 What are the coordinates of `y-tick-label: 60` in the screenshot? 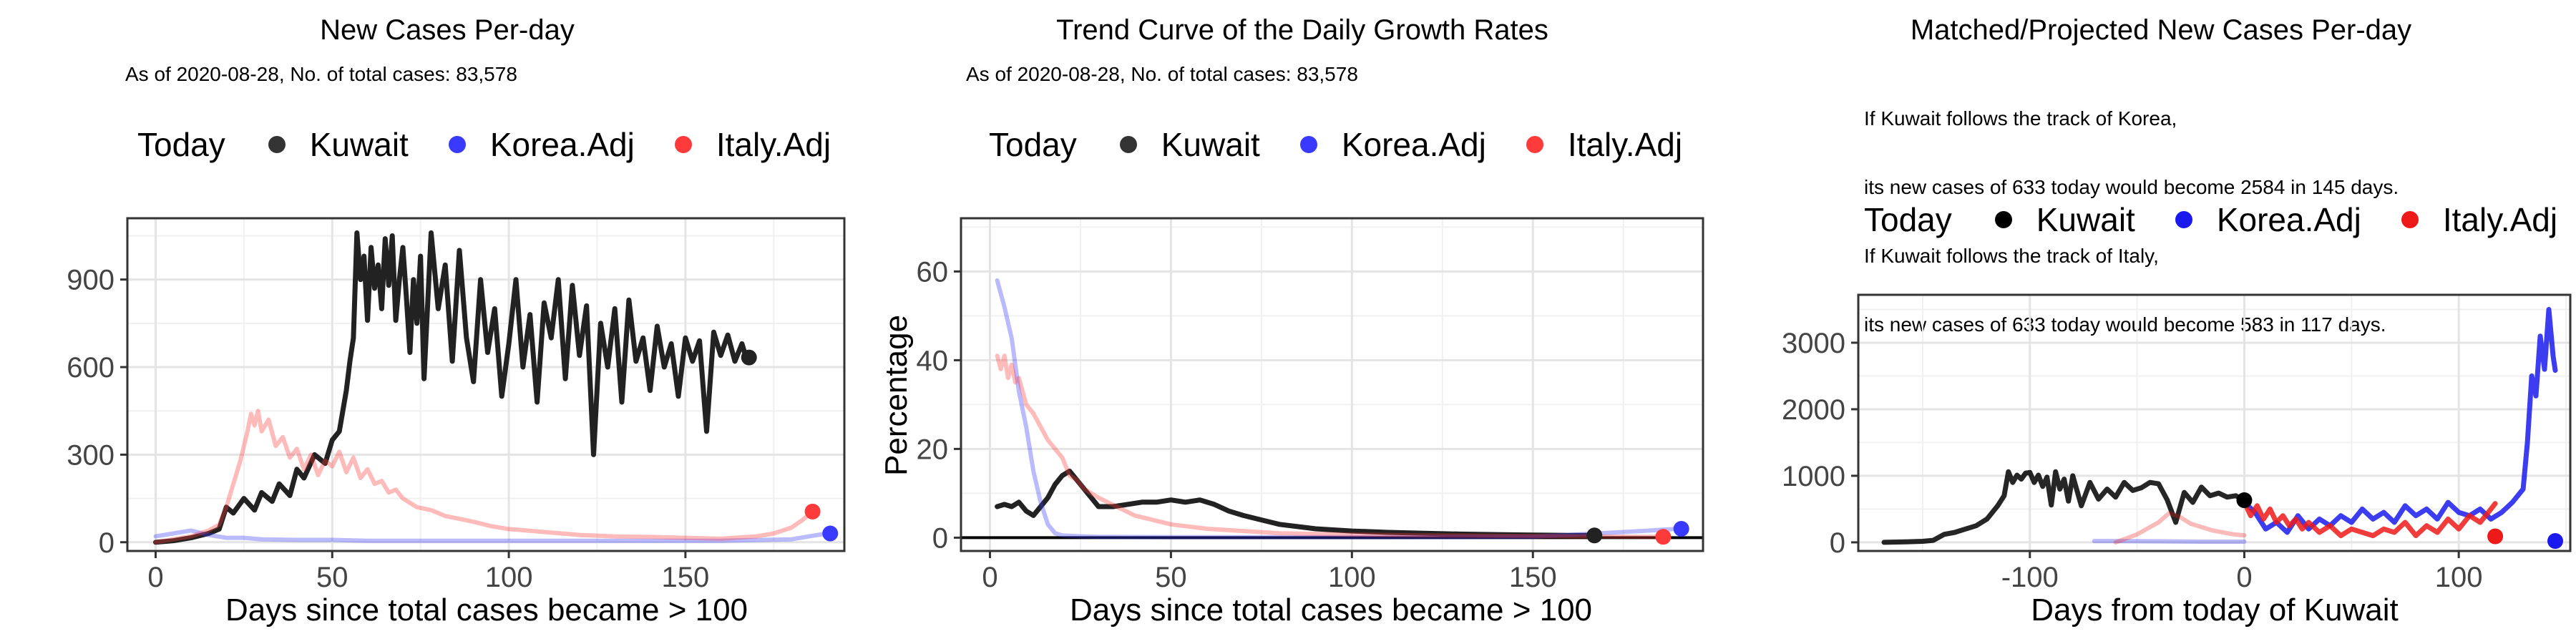 It's located at (933, 272).